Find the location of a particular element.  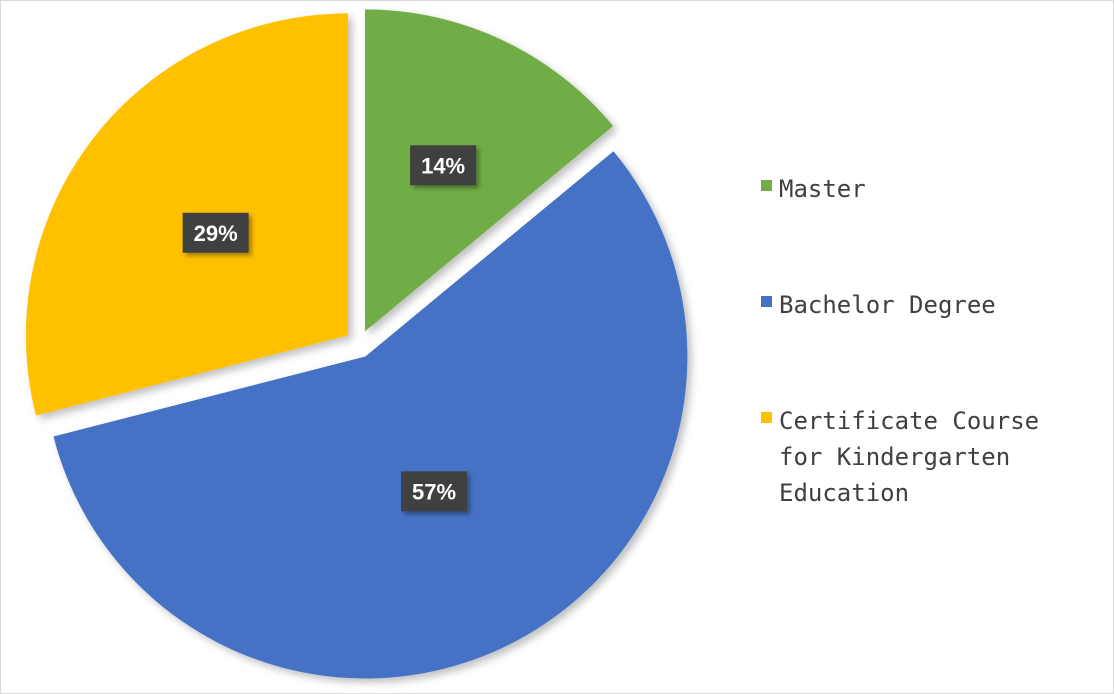

data-label-master: 14% is located at coordinates (443, 165).